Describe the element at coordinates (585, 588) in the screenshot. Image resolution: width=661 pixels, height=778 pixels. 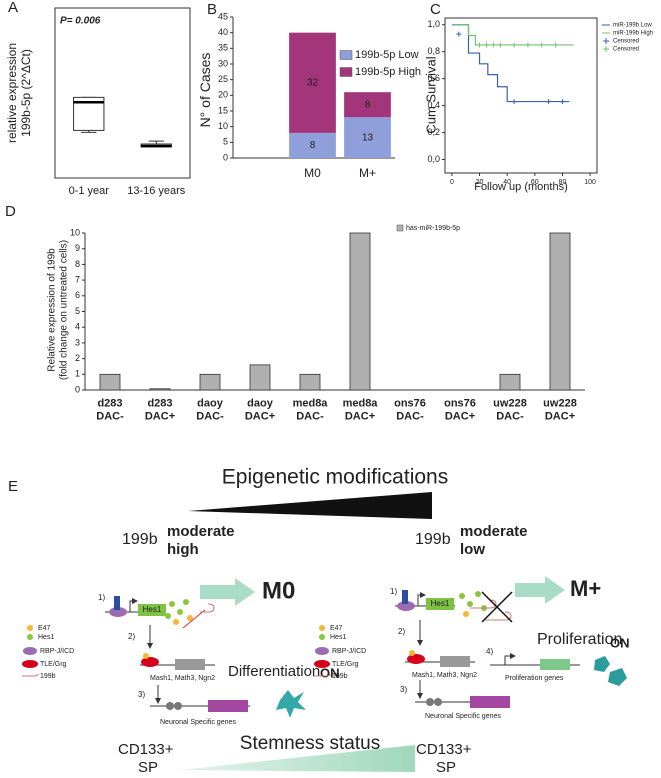
I see `stage-label: M+` at that location.